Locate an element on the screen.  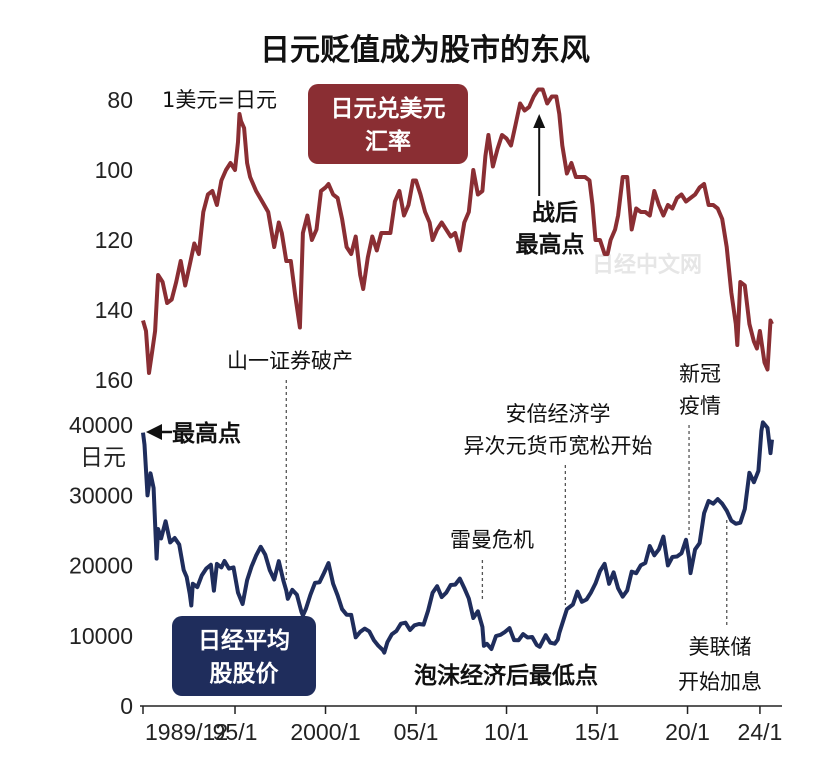
fx-unit-label: 1美元=日元 is located at coordinates (219, 100).